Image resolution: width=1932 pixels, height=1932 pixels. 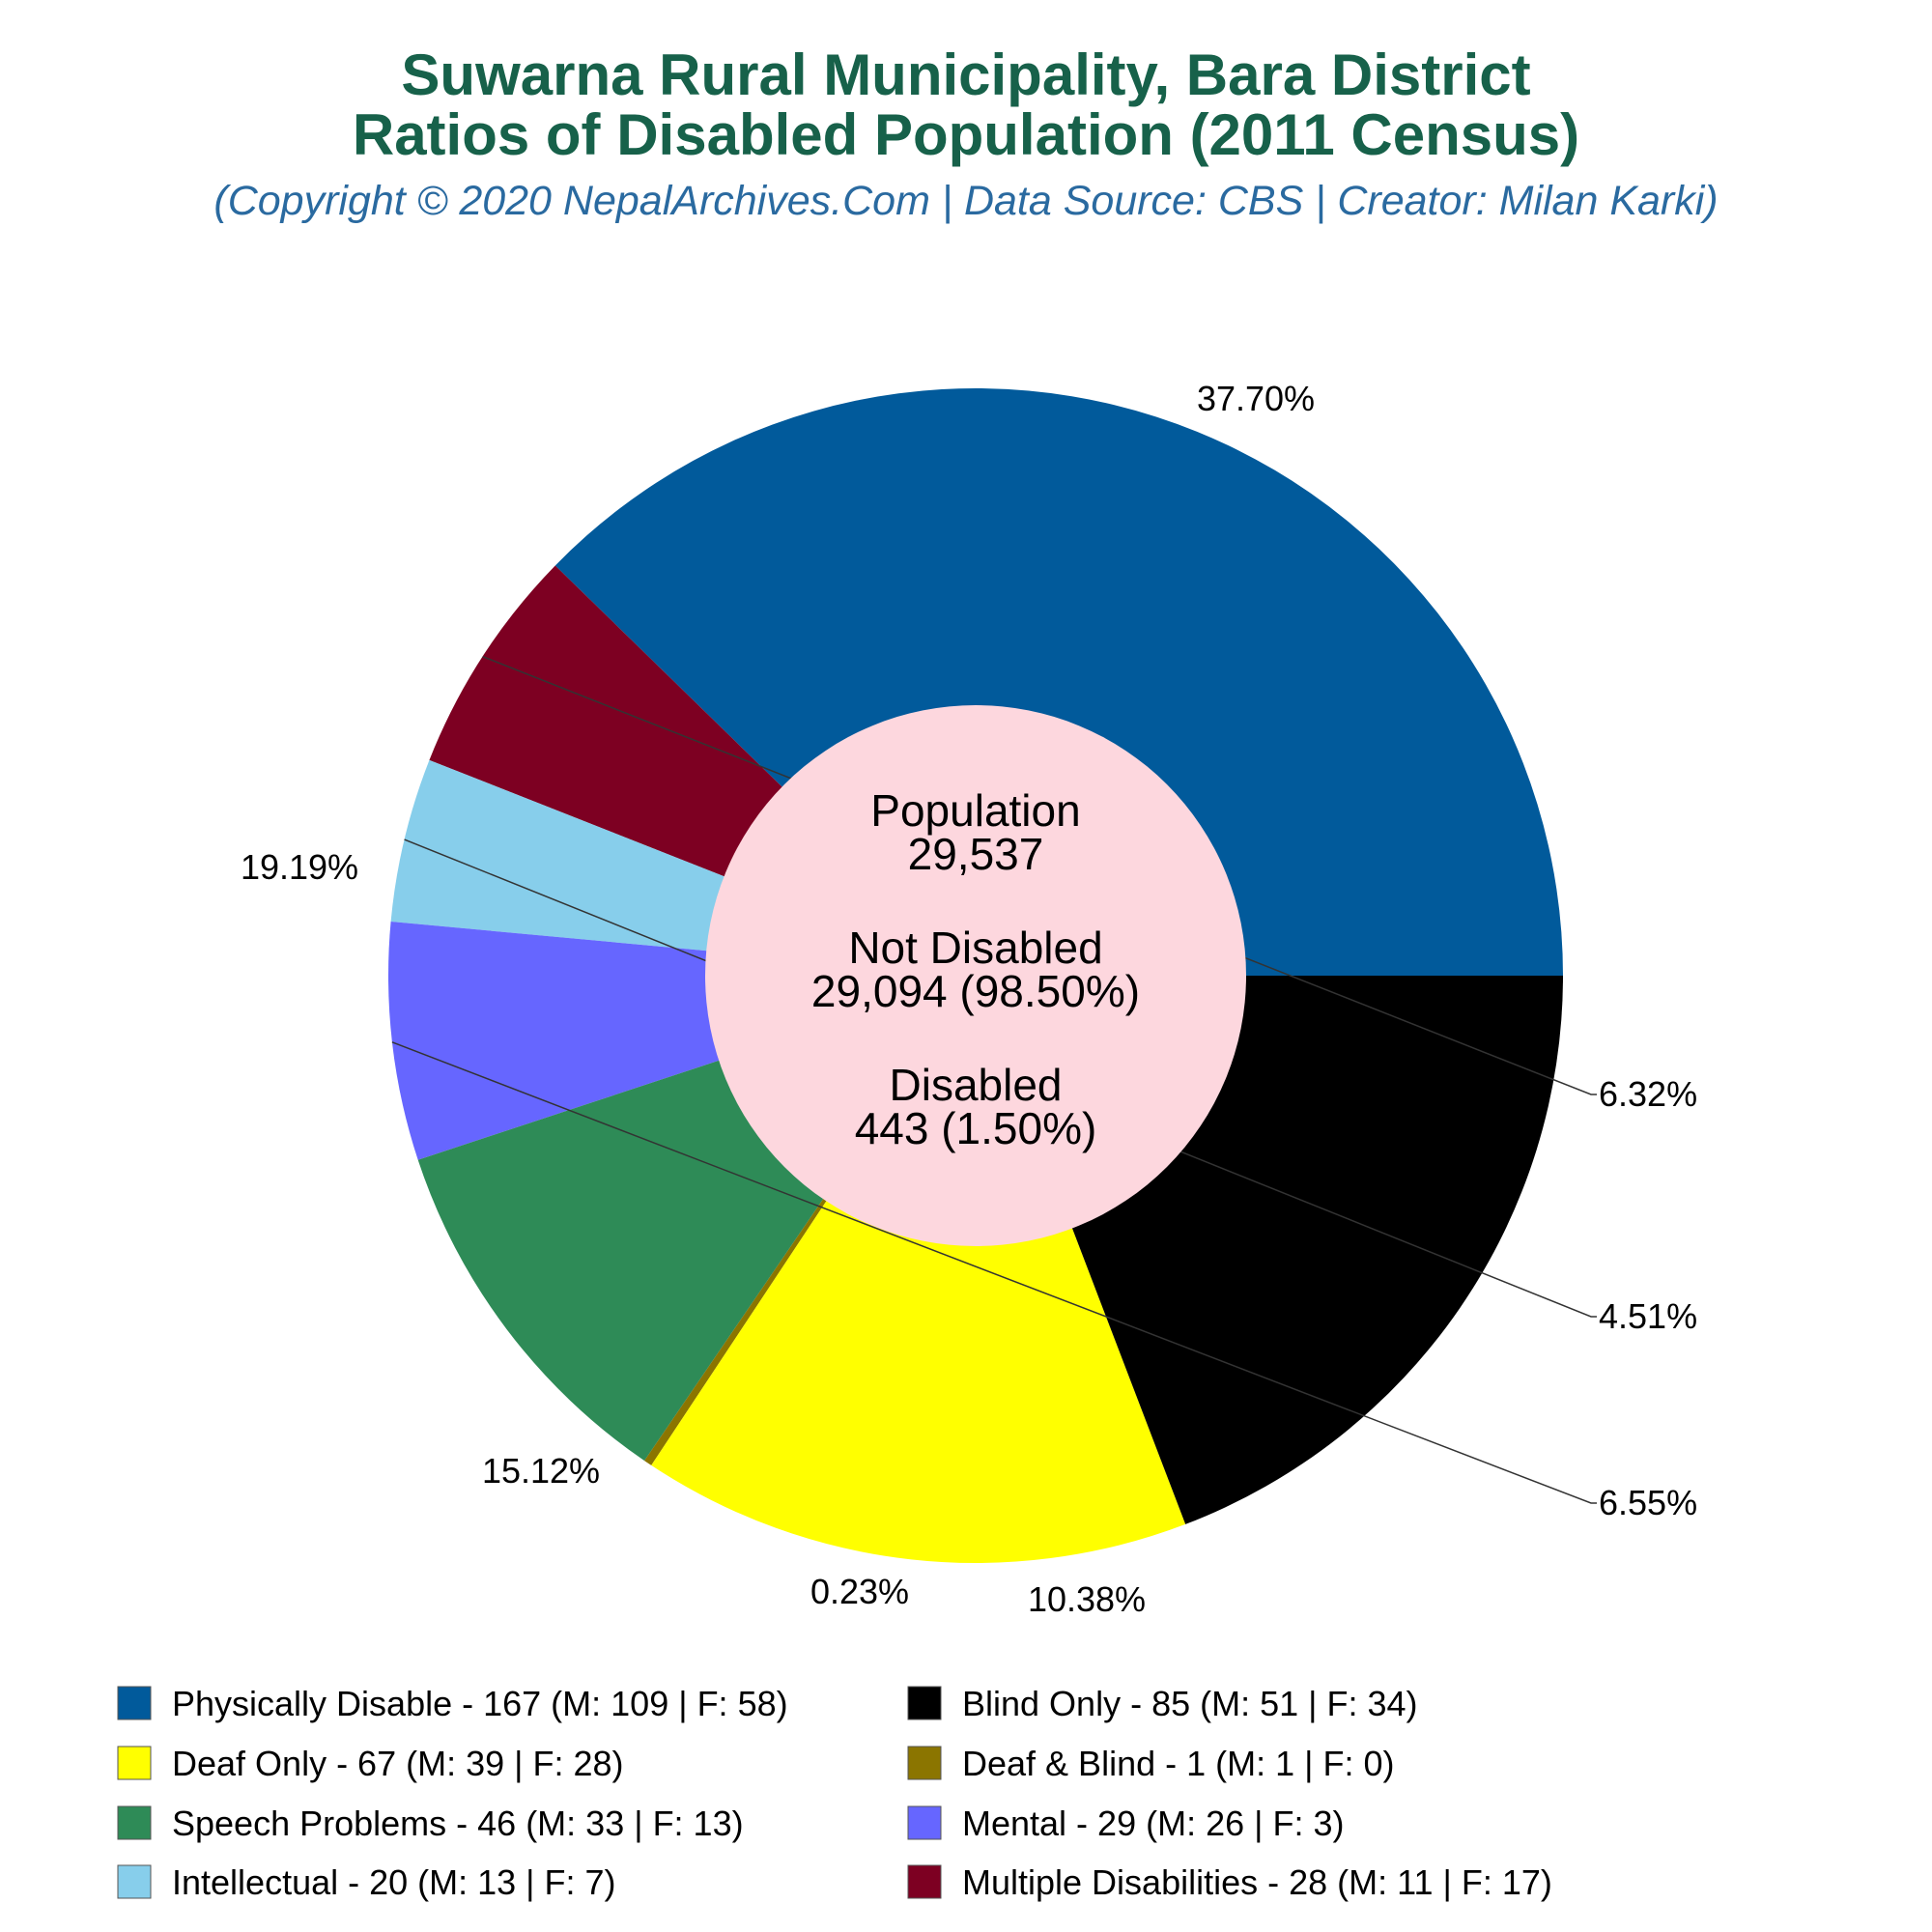 I want to click on legend-item-deaf-blind: Deaf & Blind - 1 (M: 1 | F: 0), so click(x=1151, y=1763).